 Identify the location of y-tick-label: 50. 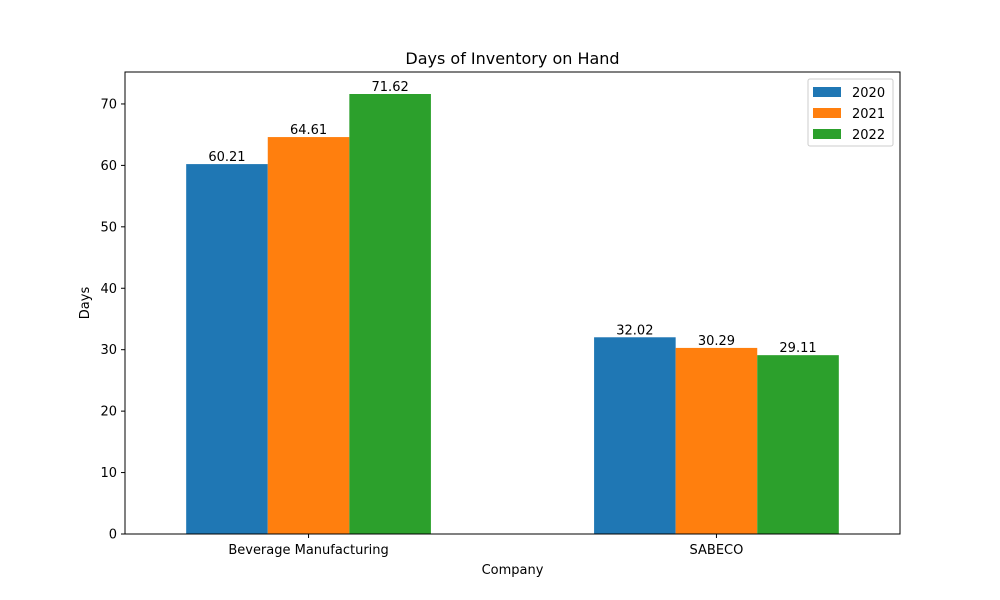
(108, 227).